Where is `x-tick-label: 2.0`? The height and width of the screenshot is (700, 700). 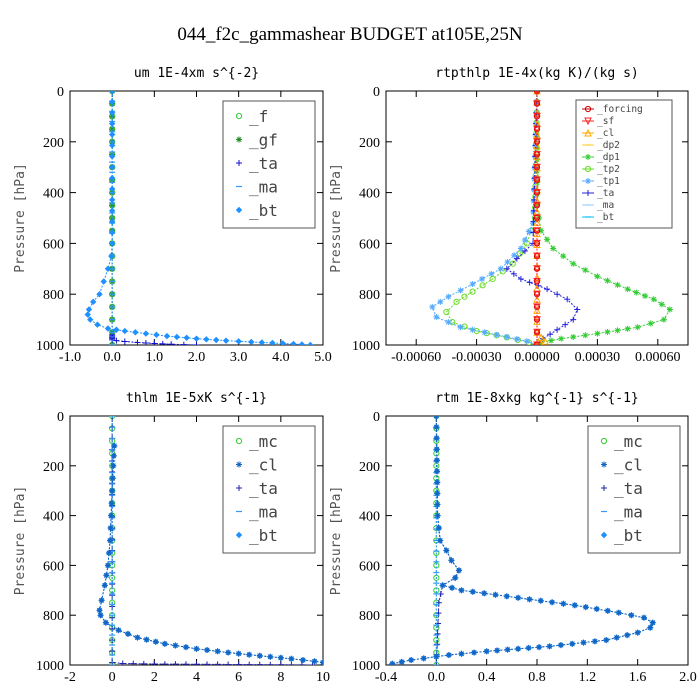
x-tick-label: 2.0 is located at coordinates (688, 677).